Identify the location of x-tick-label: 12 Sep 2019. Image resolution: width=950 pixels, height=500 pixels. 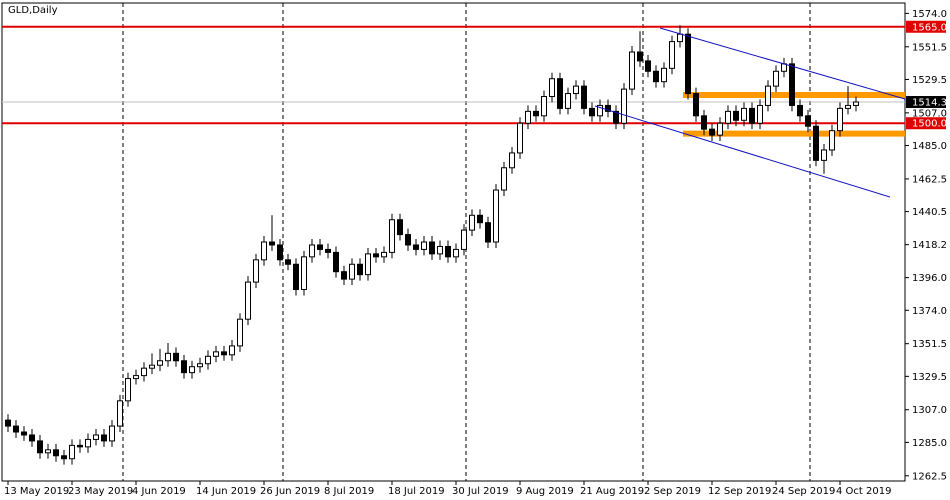
(739, 491).